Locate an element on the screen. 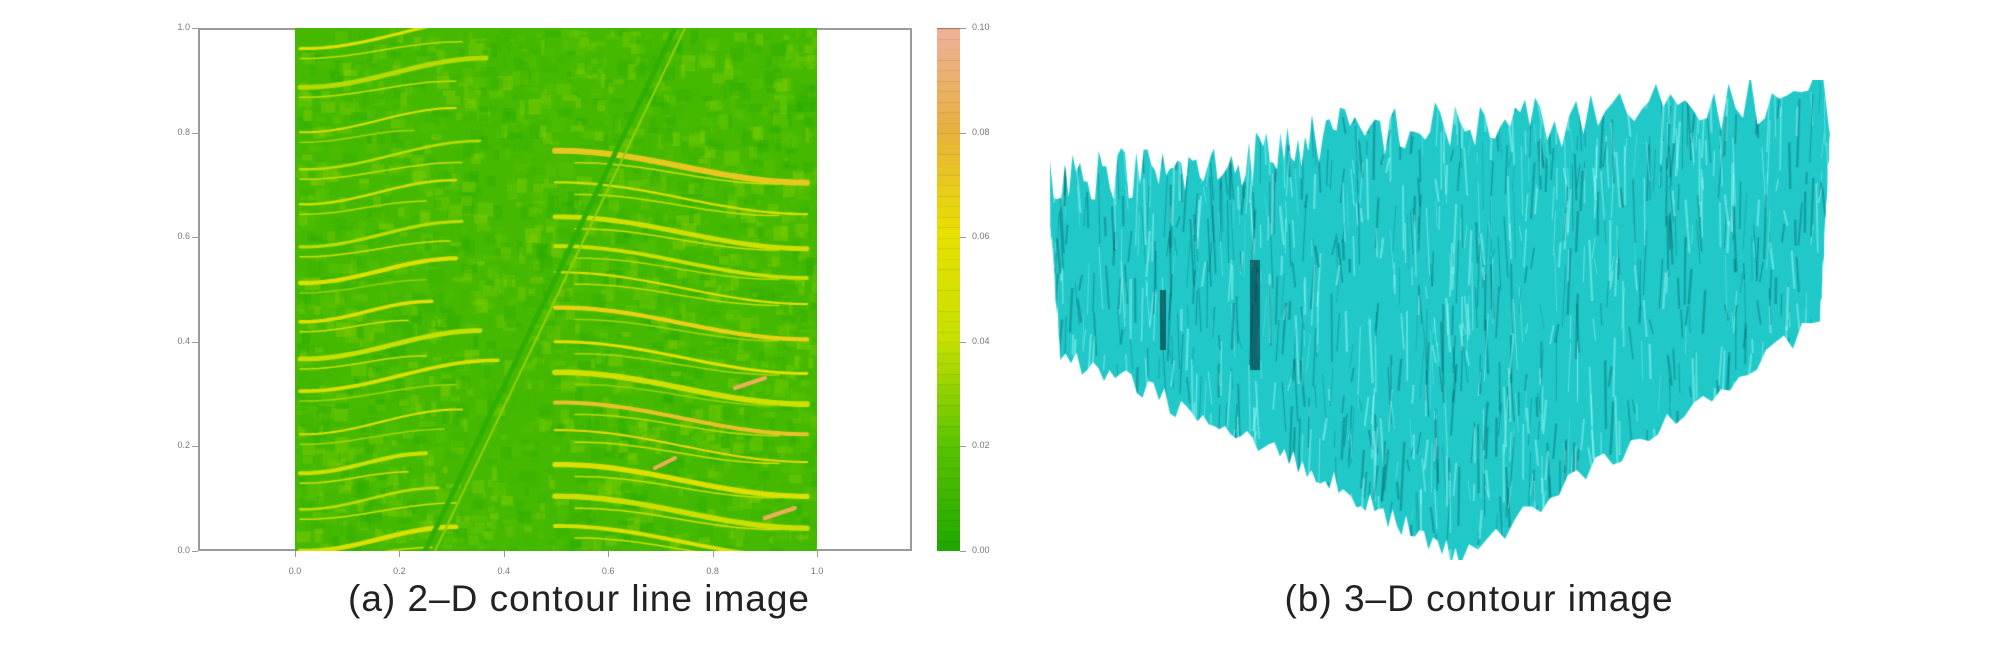 The image size is (2008, 651). x-tick-label: 0.2 is located at coordinates (399, 571).